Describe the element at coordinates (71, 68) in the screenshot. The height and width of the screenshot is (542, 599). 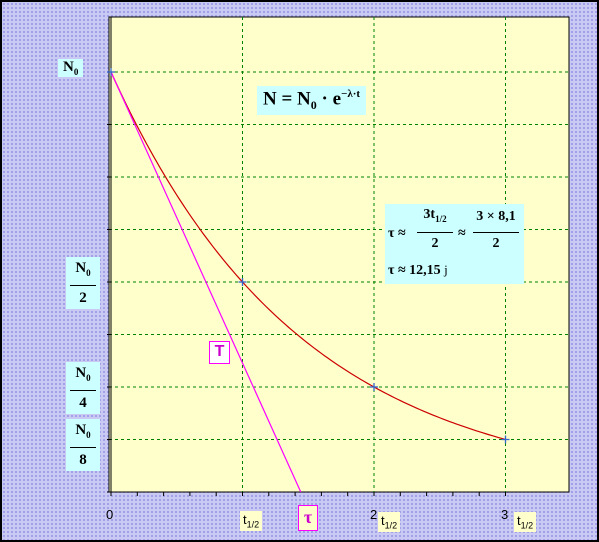
I see `y-label-n0: N0` at that location.